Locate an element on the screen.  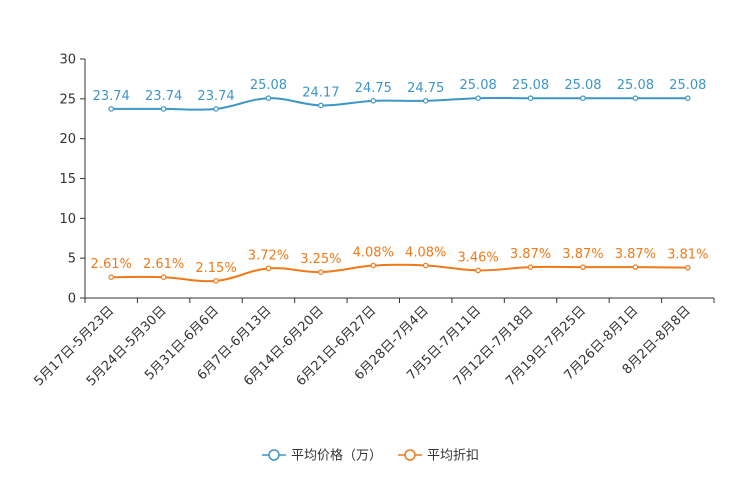
legend-label: 平均价格（万） is located at coordinates (336, 456).